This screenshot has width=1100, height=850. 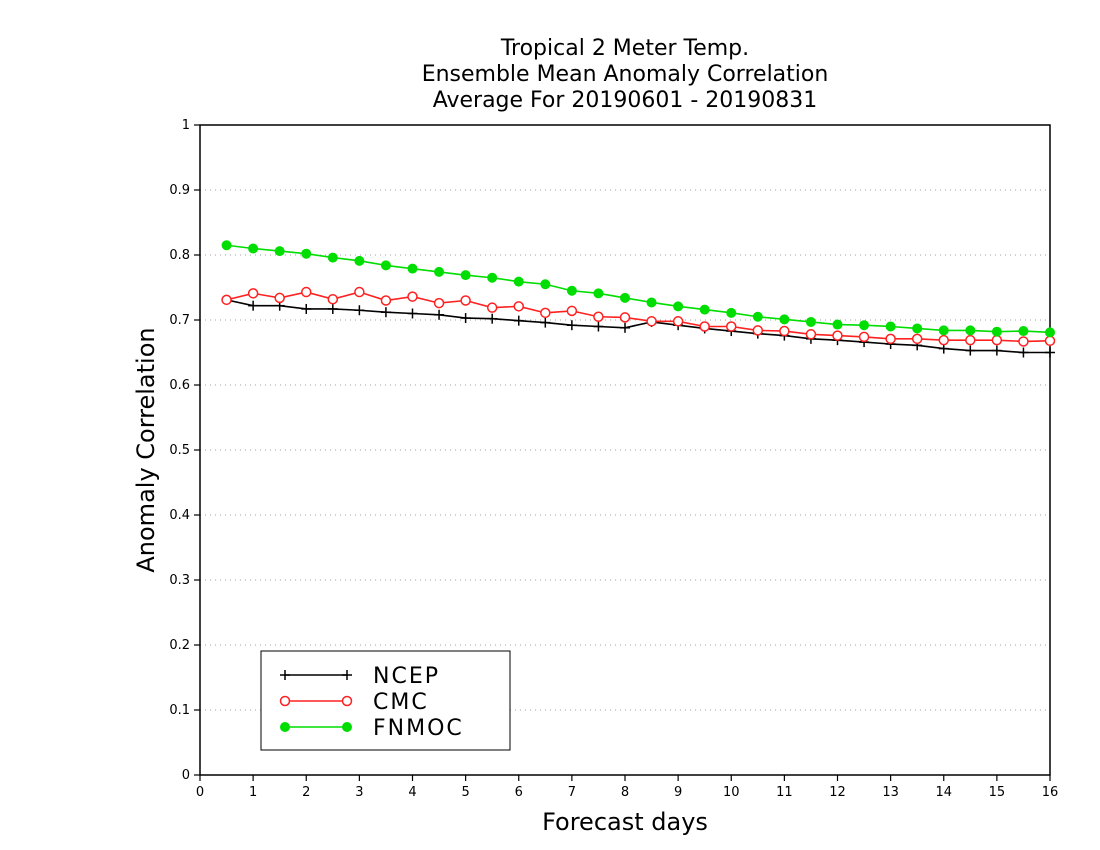 I want to click on x-tick-label: 4, so click(x=412, y=792).